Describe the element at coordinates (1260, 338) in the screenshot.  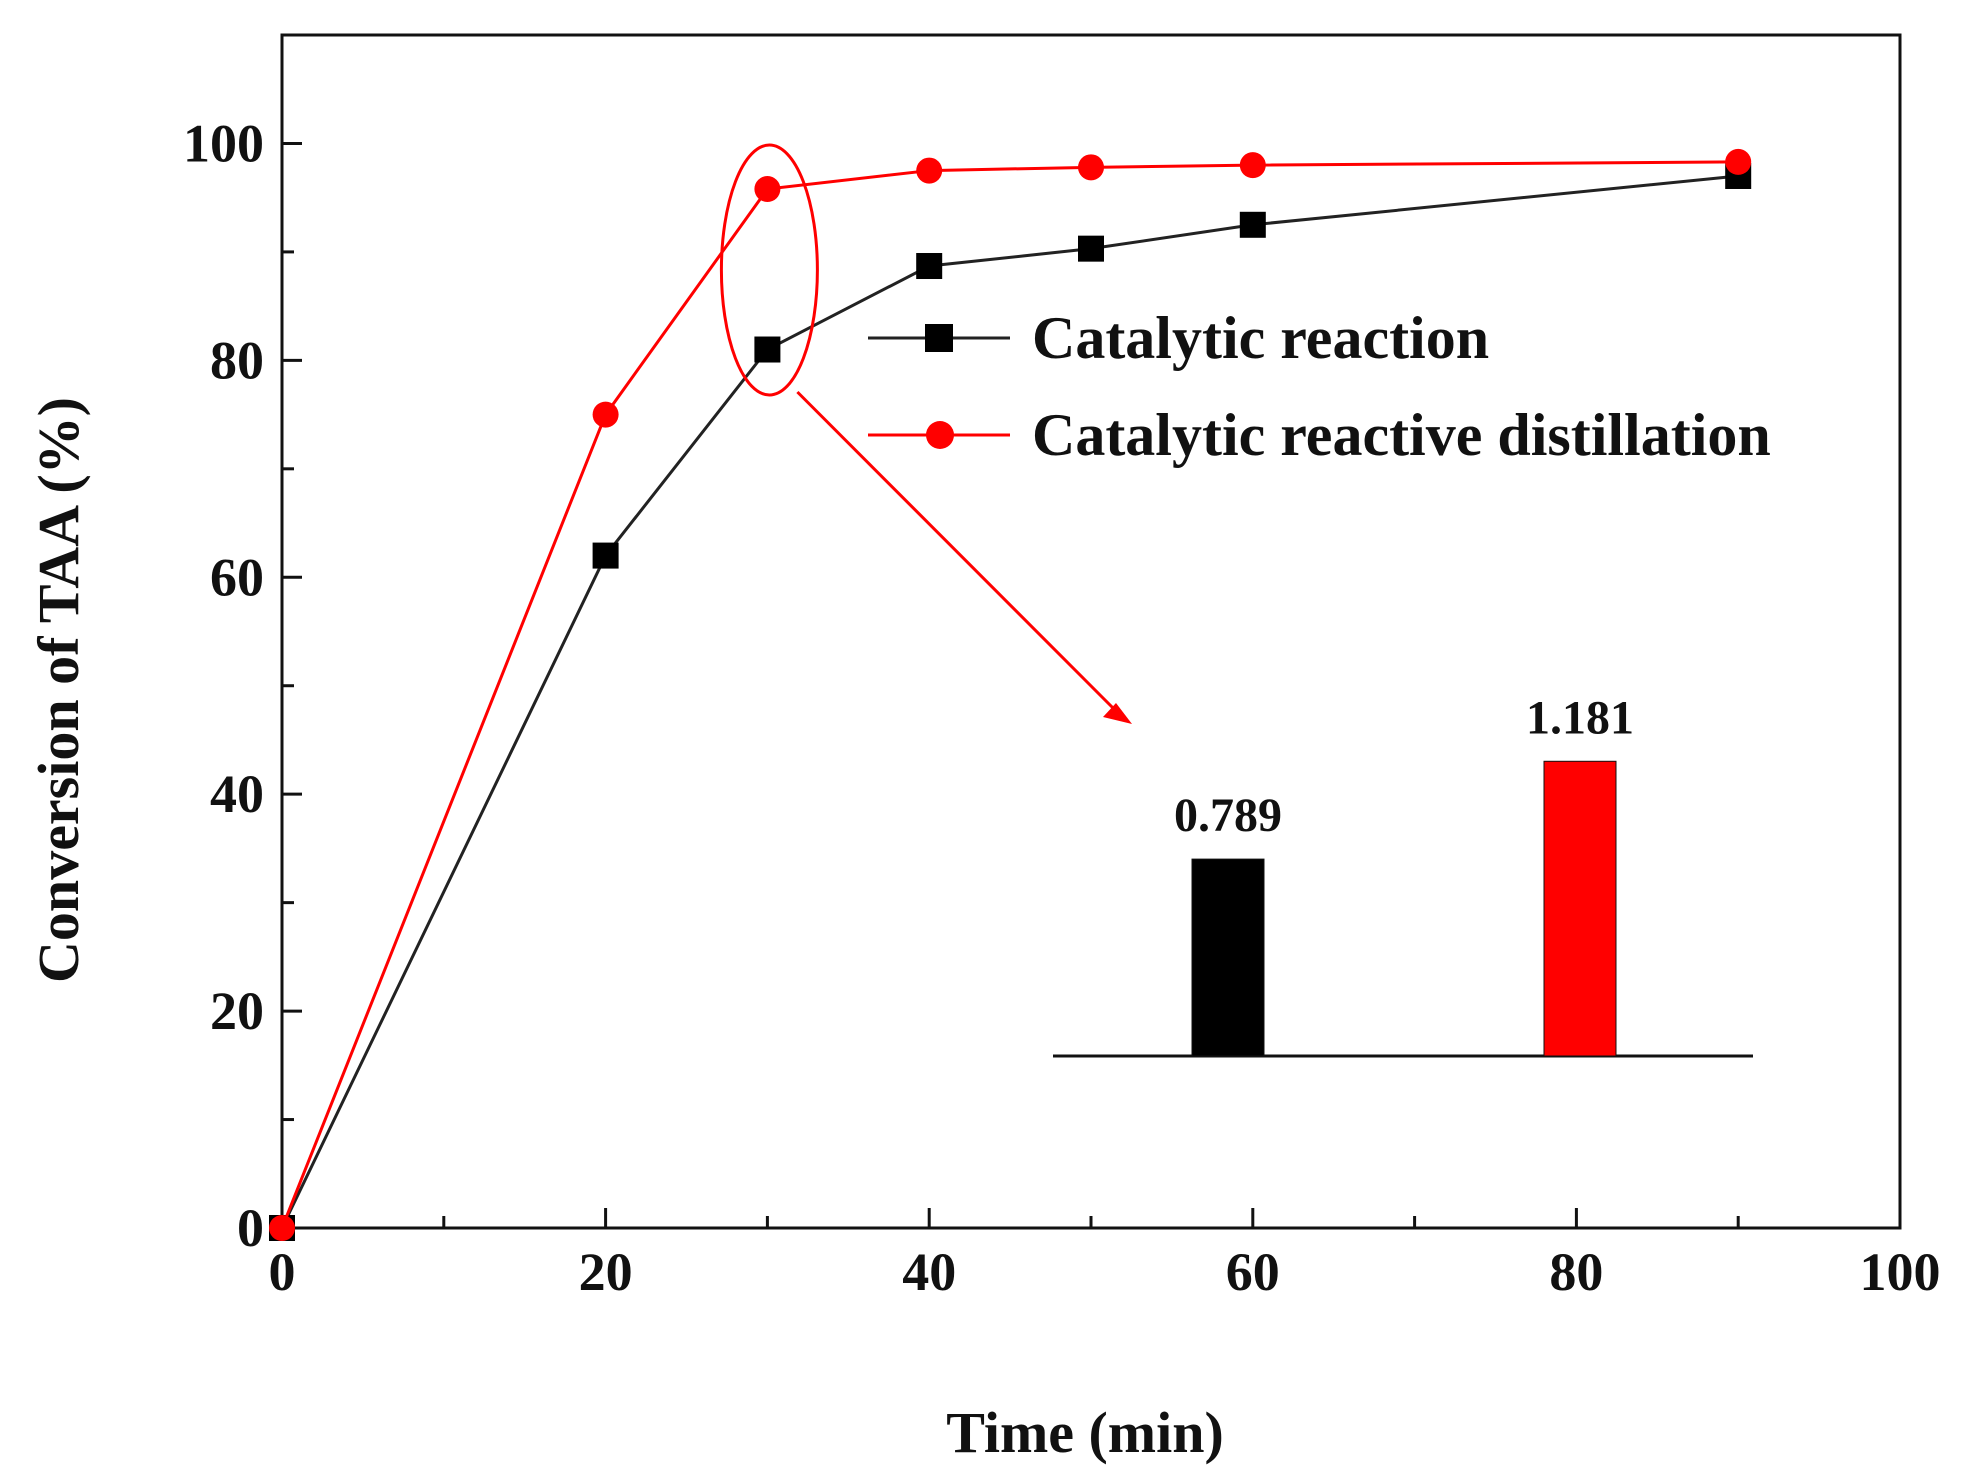
I see `legend-label-catalytic-reaction: Catalytic reaction` at that location.